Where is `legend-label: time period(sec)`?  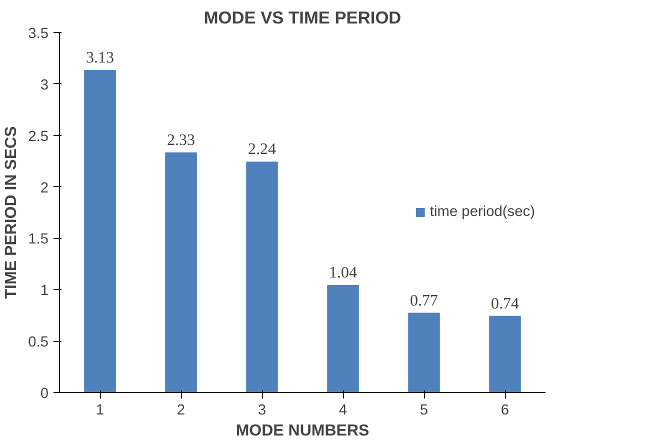 legend-label: time period(sec) is located at coordinates (482, 212).